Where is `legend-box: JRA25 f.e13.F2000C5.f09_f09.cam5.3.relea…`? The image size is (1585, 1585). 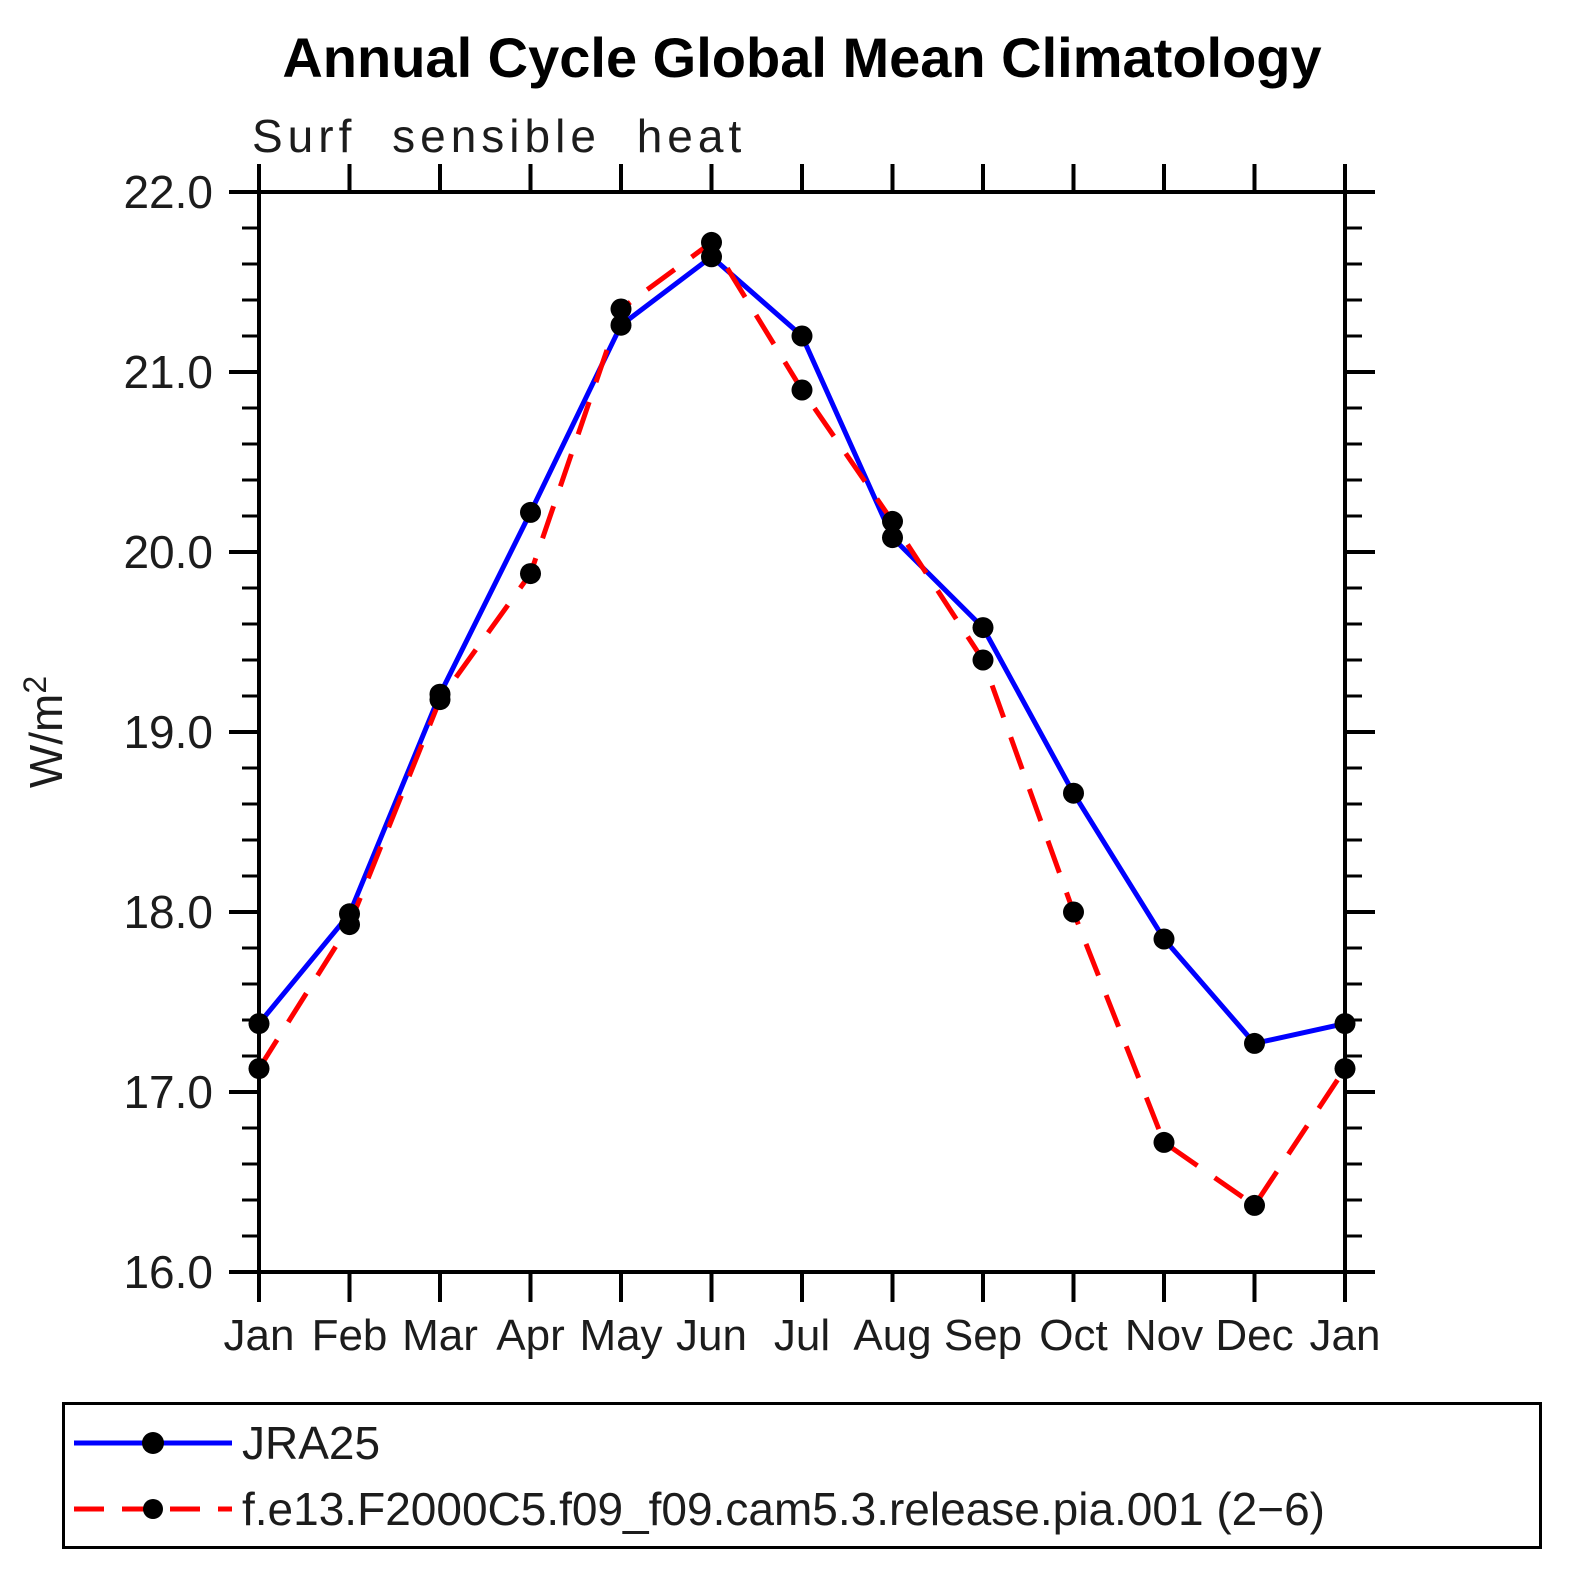
legend-box: JRA25 f.e13.F2000C5.f09_f09.cam5.3.relea… is located at coordinates (802, 1475).